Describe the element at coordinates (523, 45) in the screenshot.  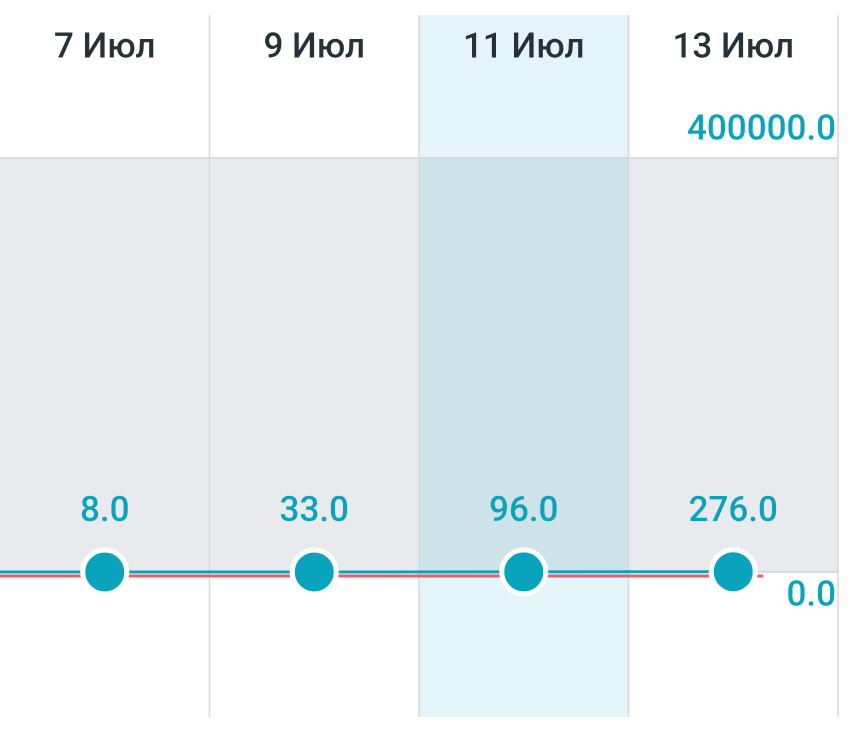
I see `x-tick-label: 11 Июл` at that location.